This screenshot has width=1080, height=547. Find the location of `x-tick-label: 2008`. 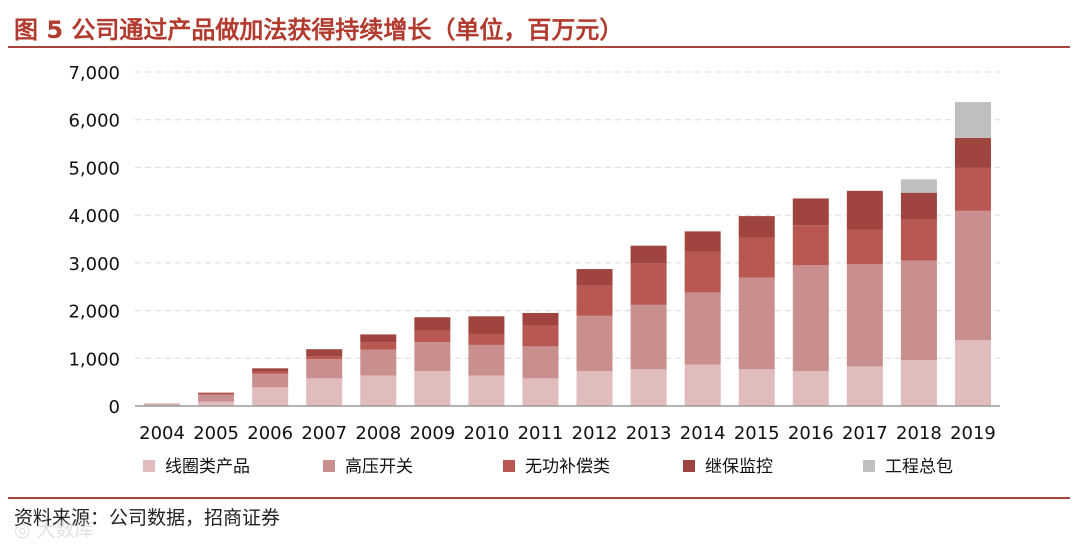

x-tick-label: 2008 is located at coordinates (378, 433).